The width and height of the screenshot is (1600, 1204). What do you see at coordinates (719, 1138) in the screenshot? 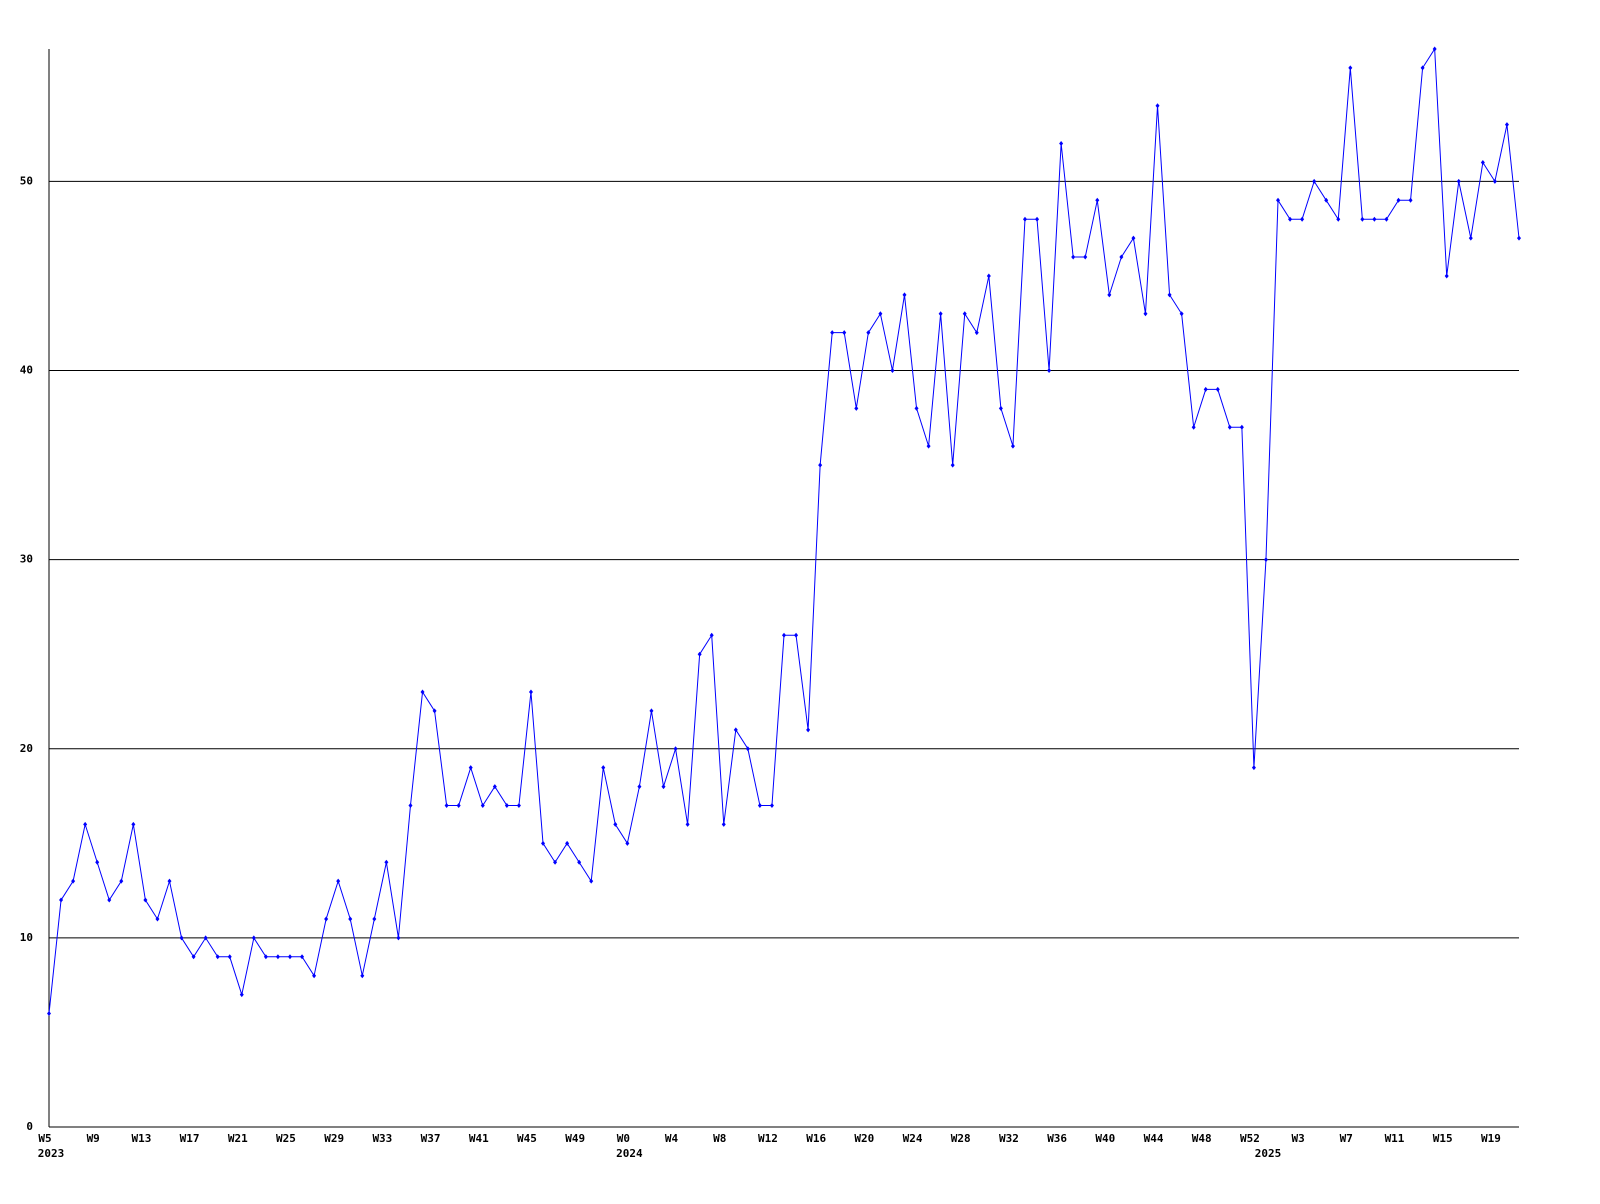
I see `x-tick-label: W8` at bounding box center [719, 1138].